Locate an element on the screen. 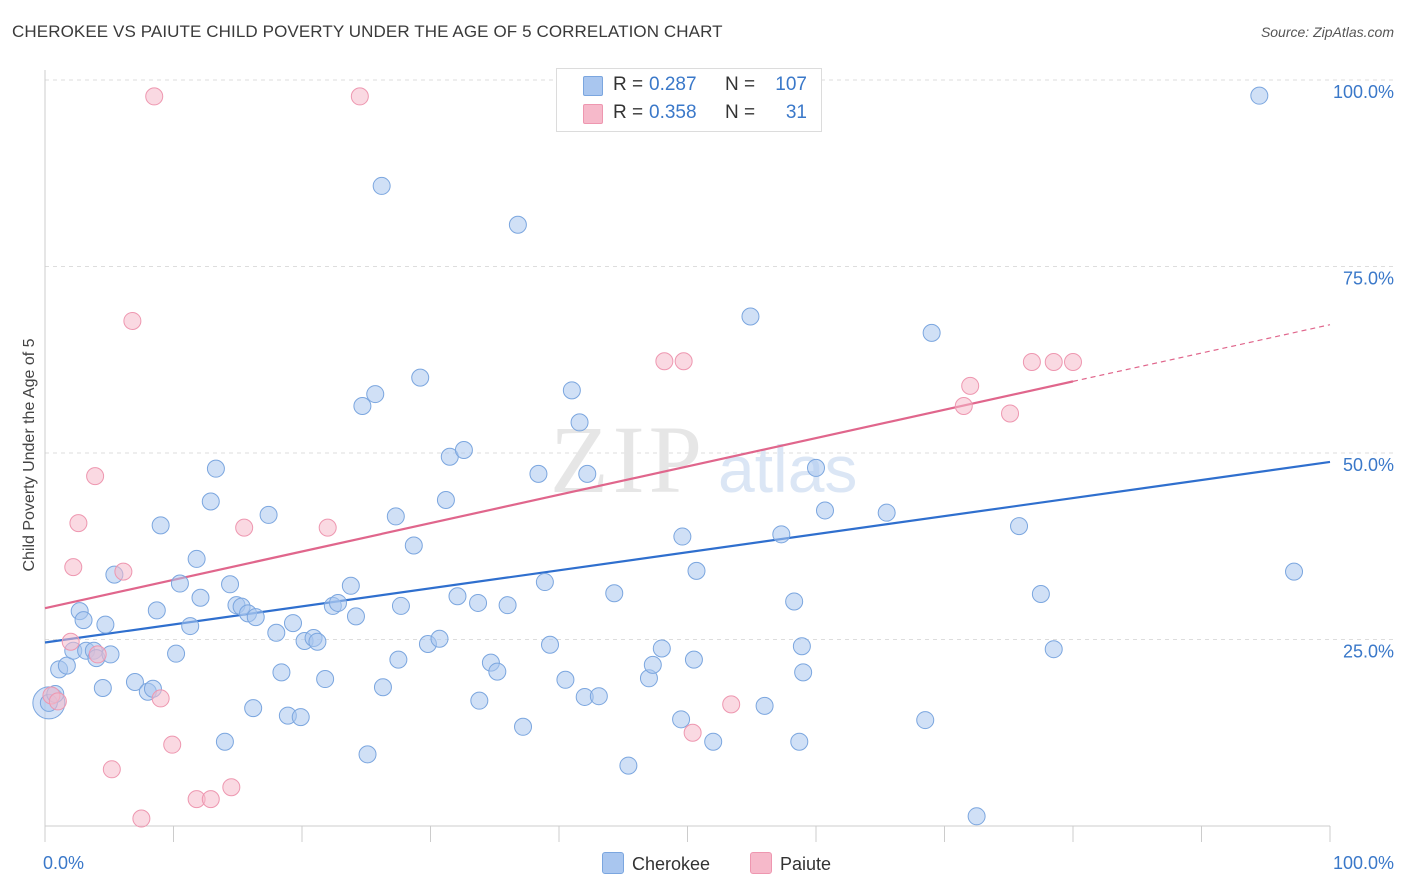 The width and height of the screenshot is (1406, 892). paiute-n-value: 31 is located at coordinates (796, 112).